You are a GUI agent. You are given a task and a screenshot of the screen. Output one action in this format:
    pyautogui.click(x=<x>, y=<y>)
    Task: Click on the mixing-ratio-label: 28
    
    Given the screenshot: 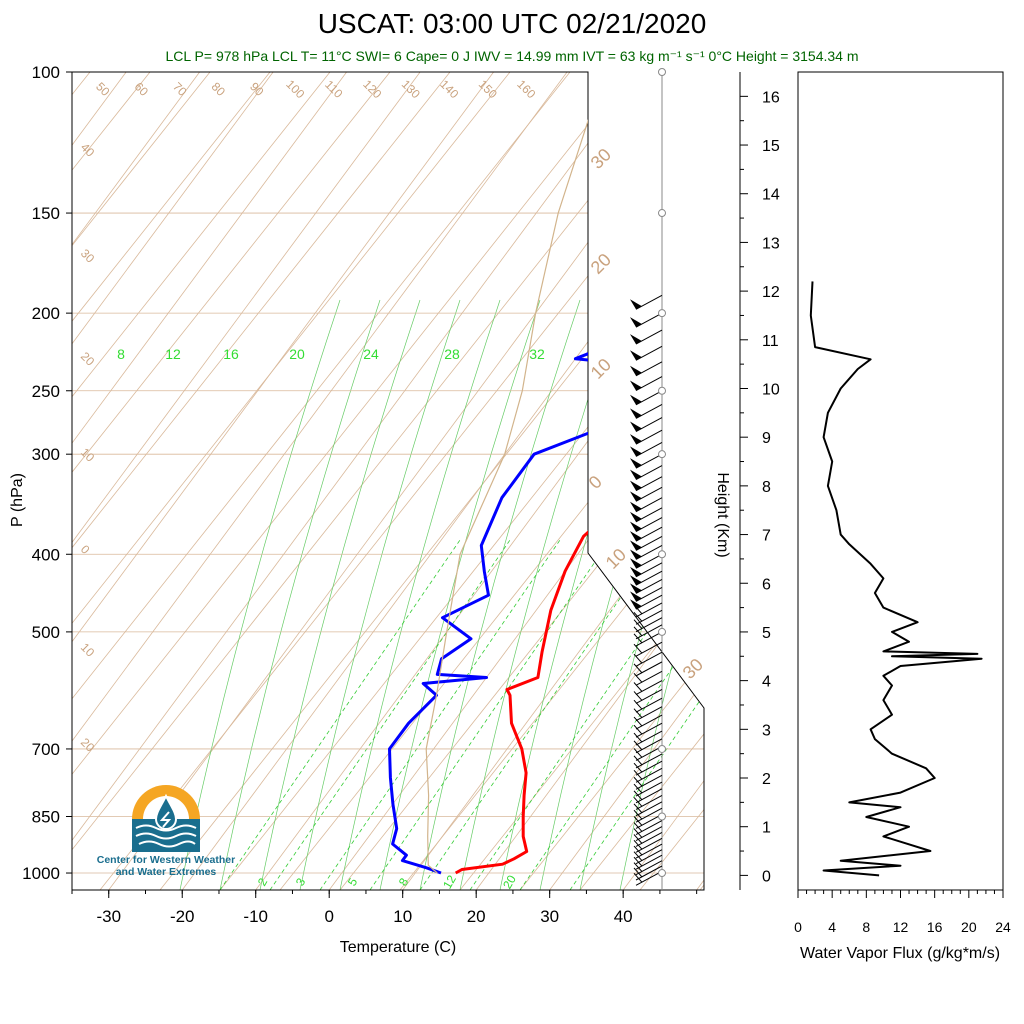 What is the action you would take?
    pyautogui.click(x=452, y=354)
    